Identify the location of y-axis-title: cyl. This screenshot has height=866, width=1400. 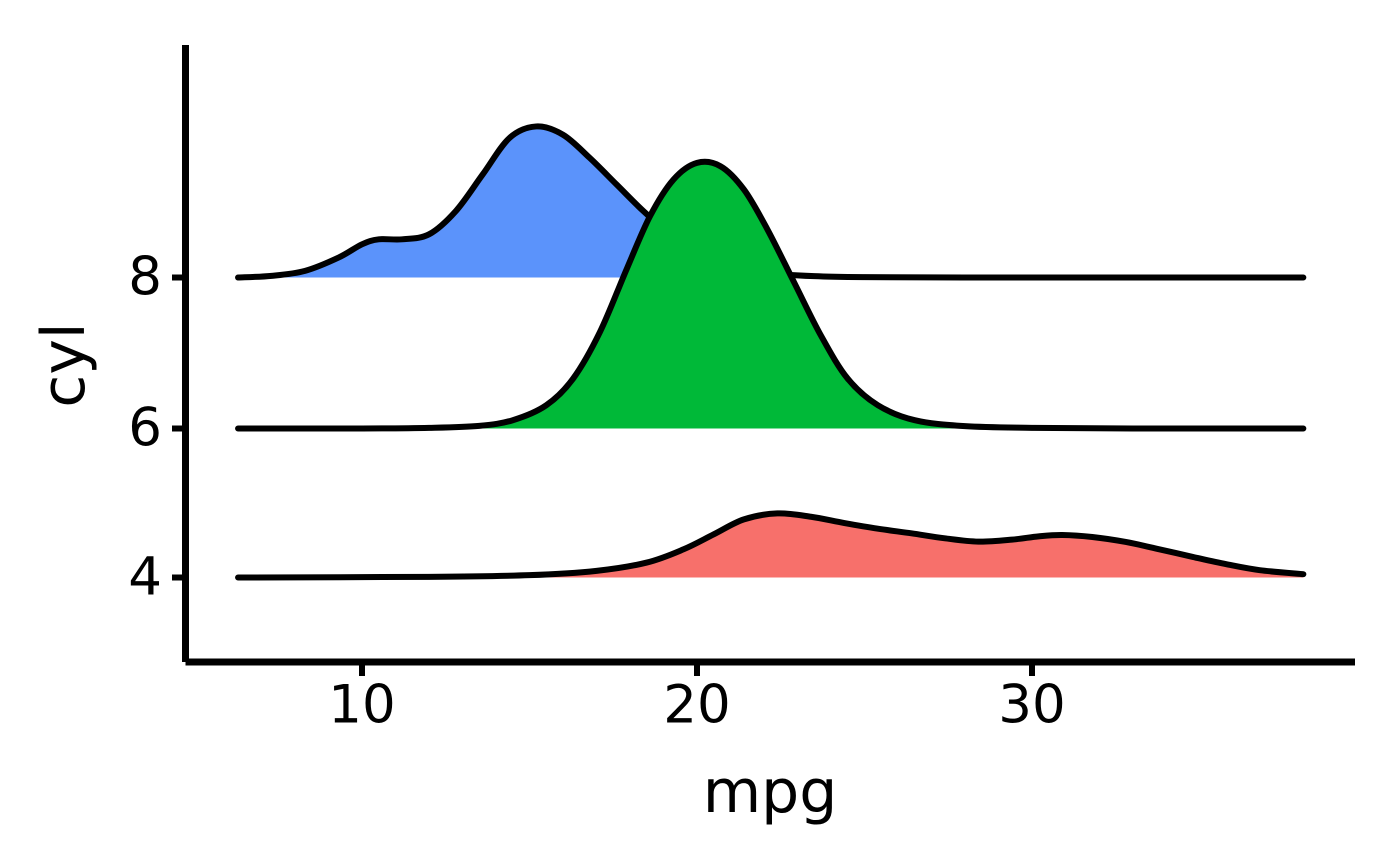
(64, 364).